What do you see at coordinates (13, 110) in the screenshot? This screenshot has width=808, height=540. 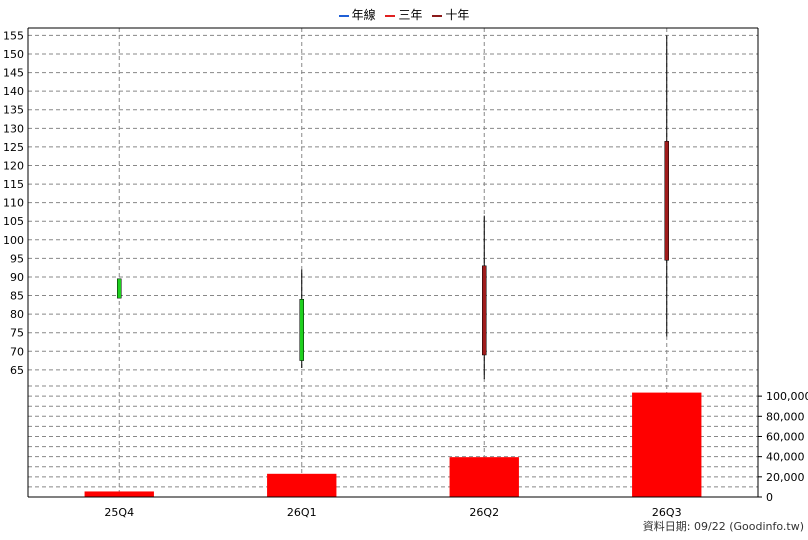 I see `price-tick-label: 135` at bounding box center [13, 110].